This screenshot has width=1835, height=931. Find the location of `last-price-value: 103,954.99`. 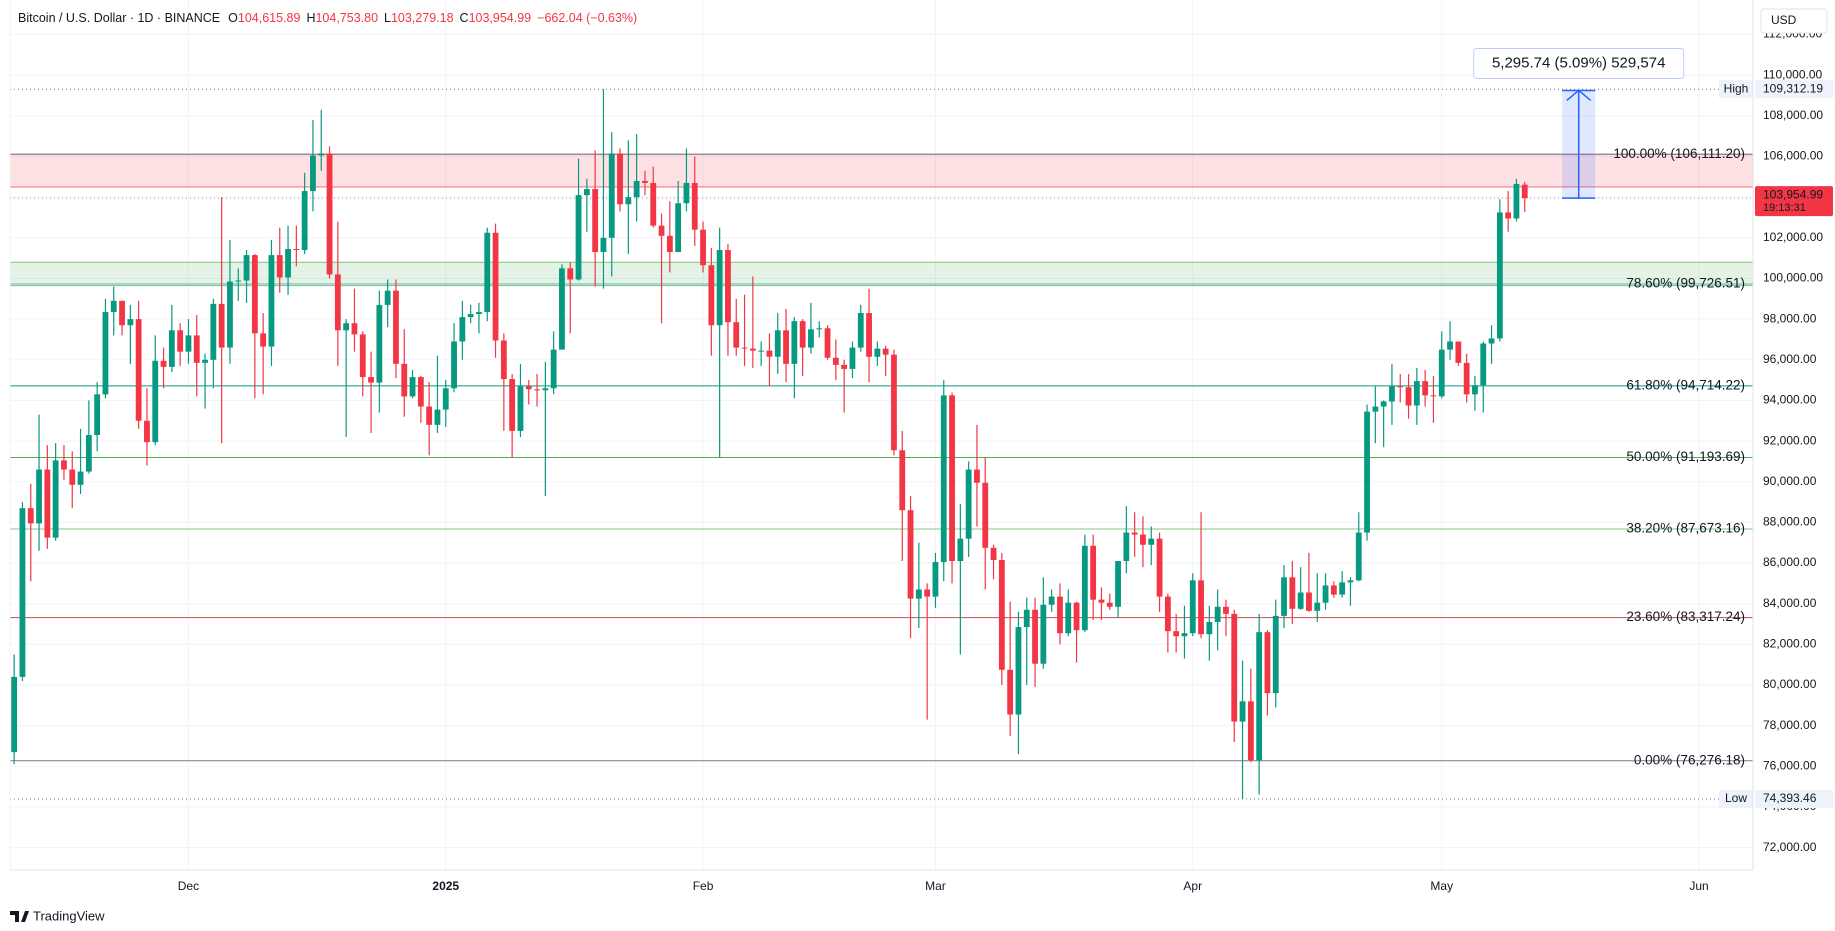

last-price-value: 103,954.99 is located at coordinates (1793, 194).